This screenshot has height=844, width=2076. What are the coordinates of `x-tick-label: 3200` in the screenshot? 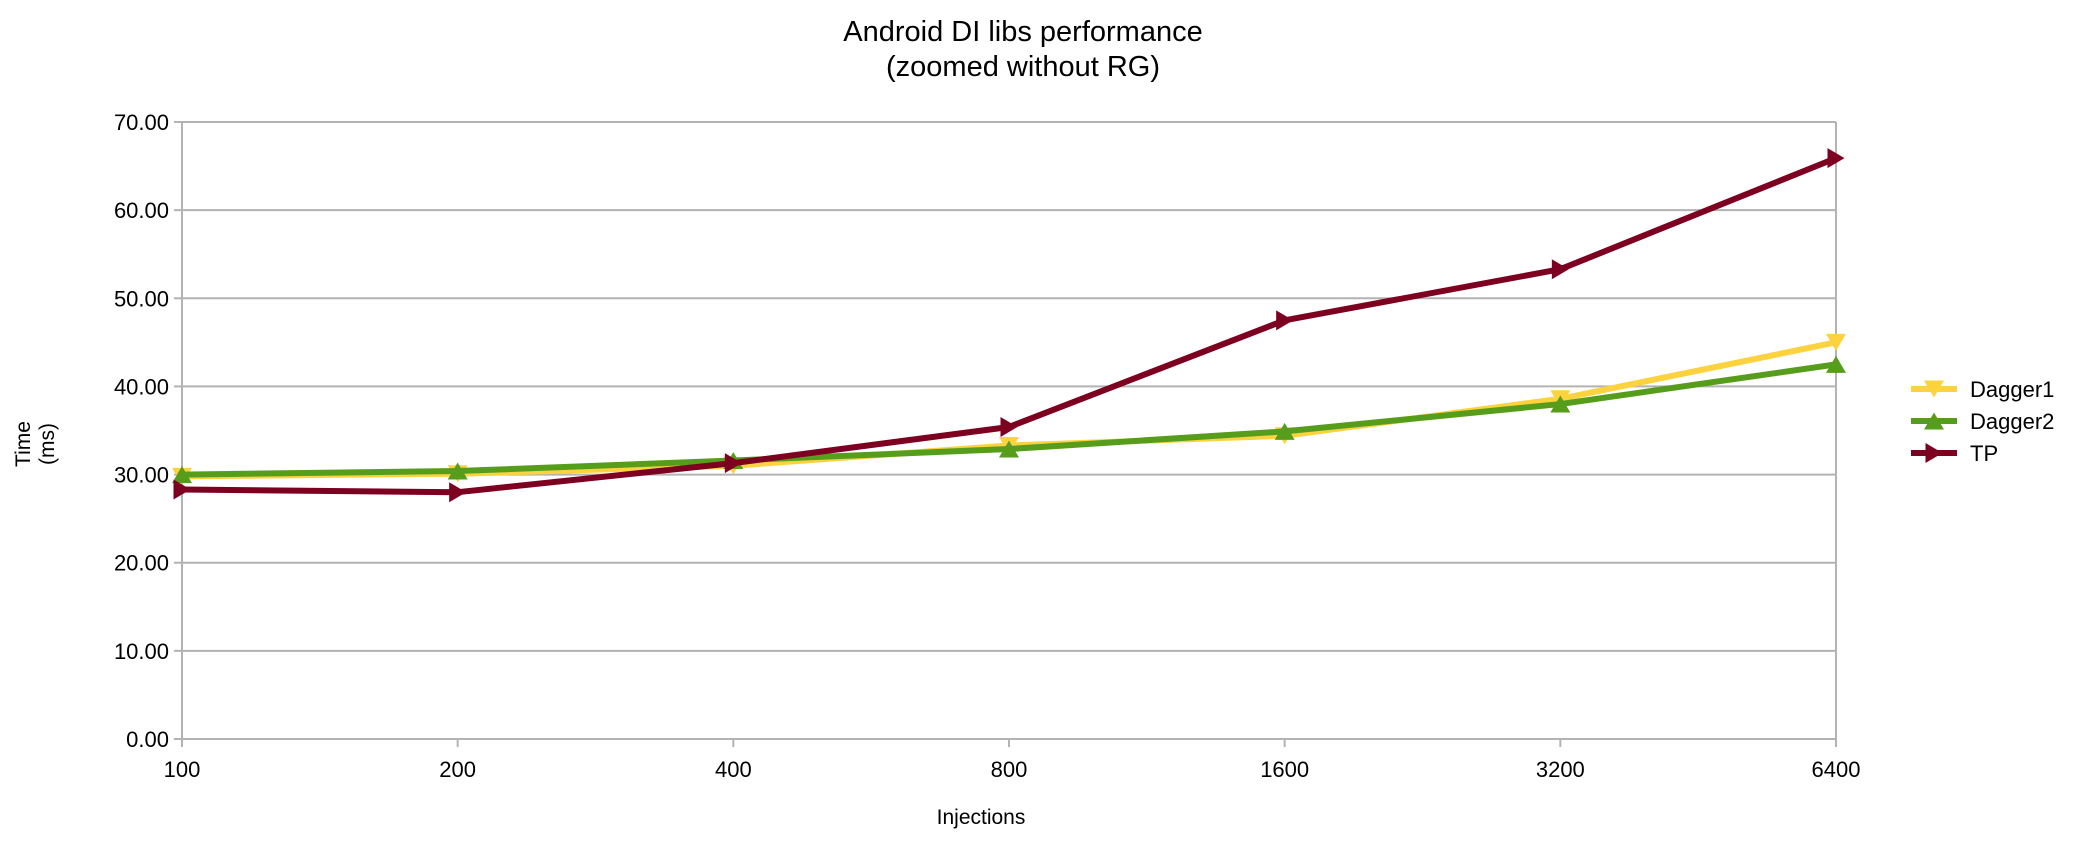 It's located at (1560, 769).